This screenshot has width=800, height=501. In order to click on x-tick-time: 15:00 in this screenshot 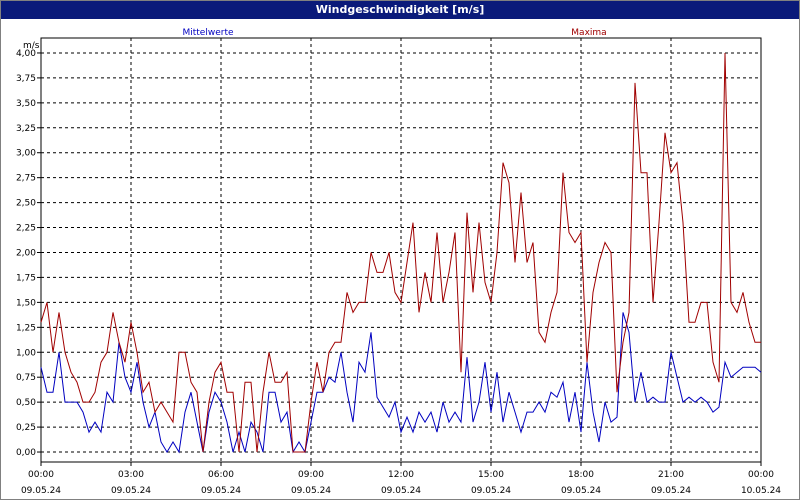, I will do `click(491, 475)`.